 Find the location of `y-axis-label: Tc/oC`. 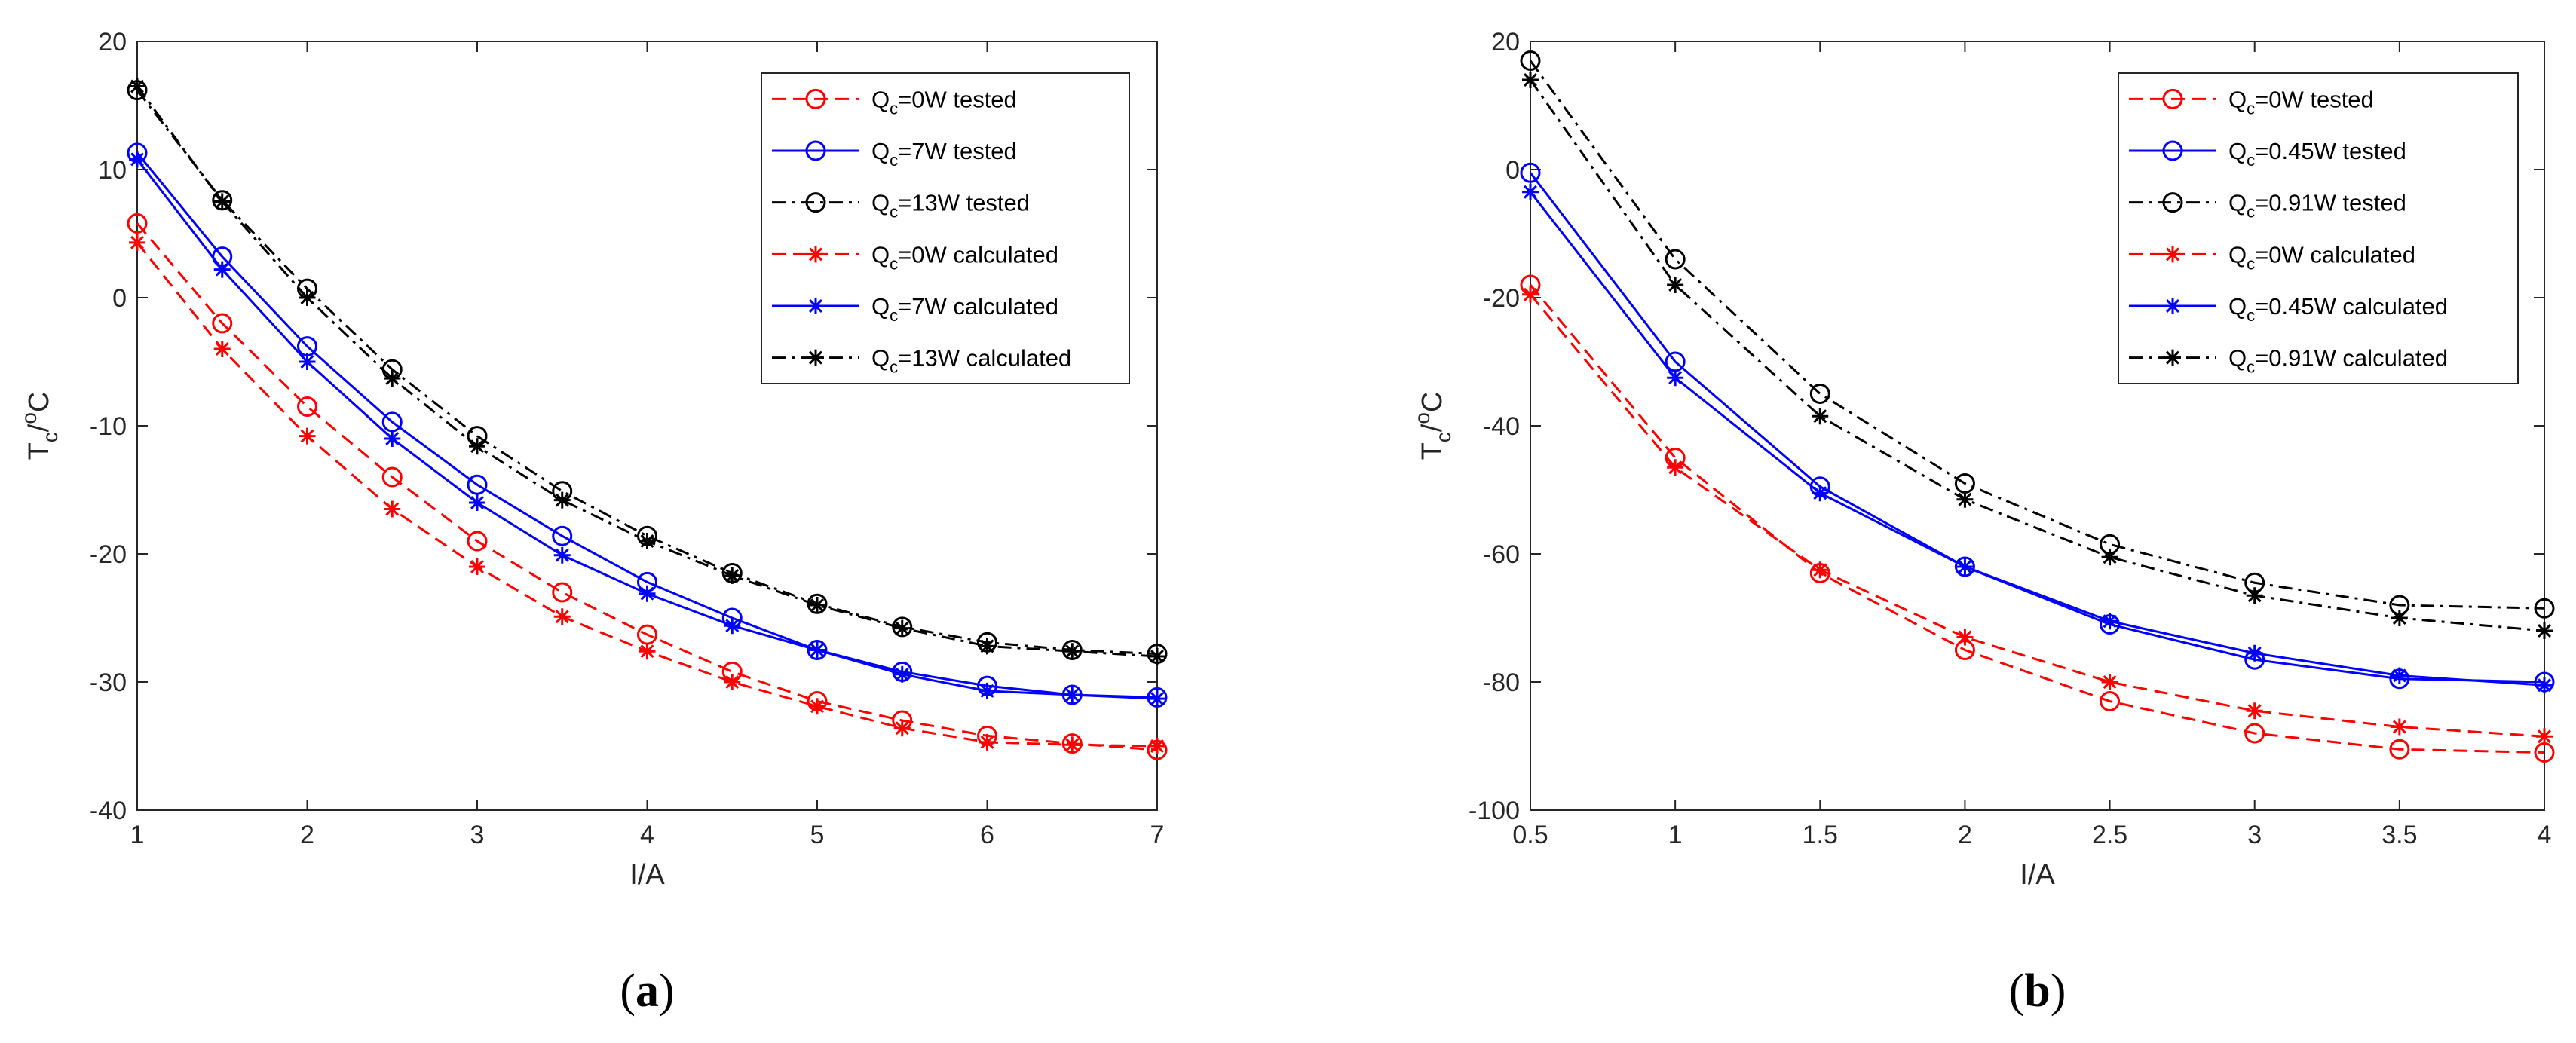

y-axis-label: Tc/oC is located at coordinates (1433, 426).